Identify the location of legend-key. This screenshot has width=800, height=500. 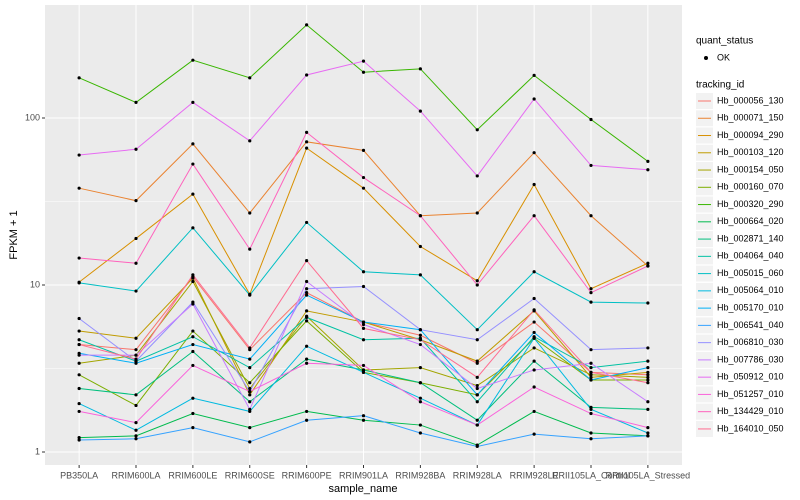
(706, 58).